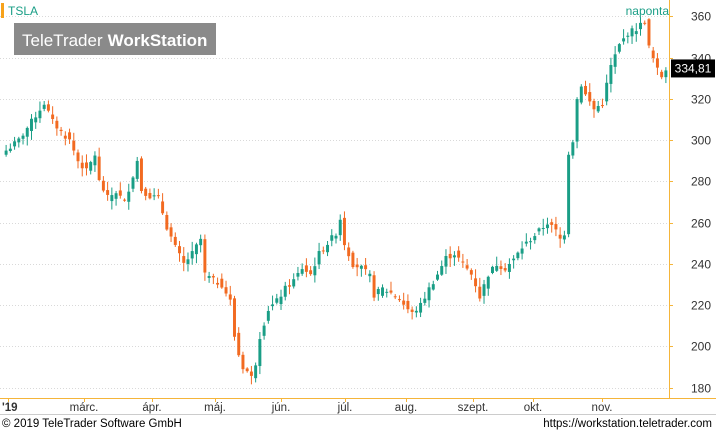 The height and width of the screenshot is (432, 716). I want to click on x-tick-label: szept., so click(473, 408).